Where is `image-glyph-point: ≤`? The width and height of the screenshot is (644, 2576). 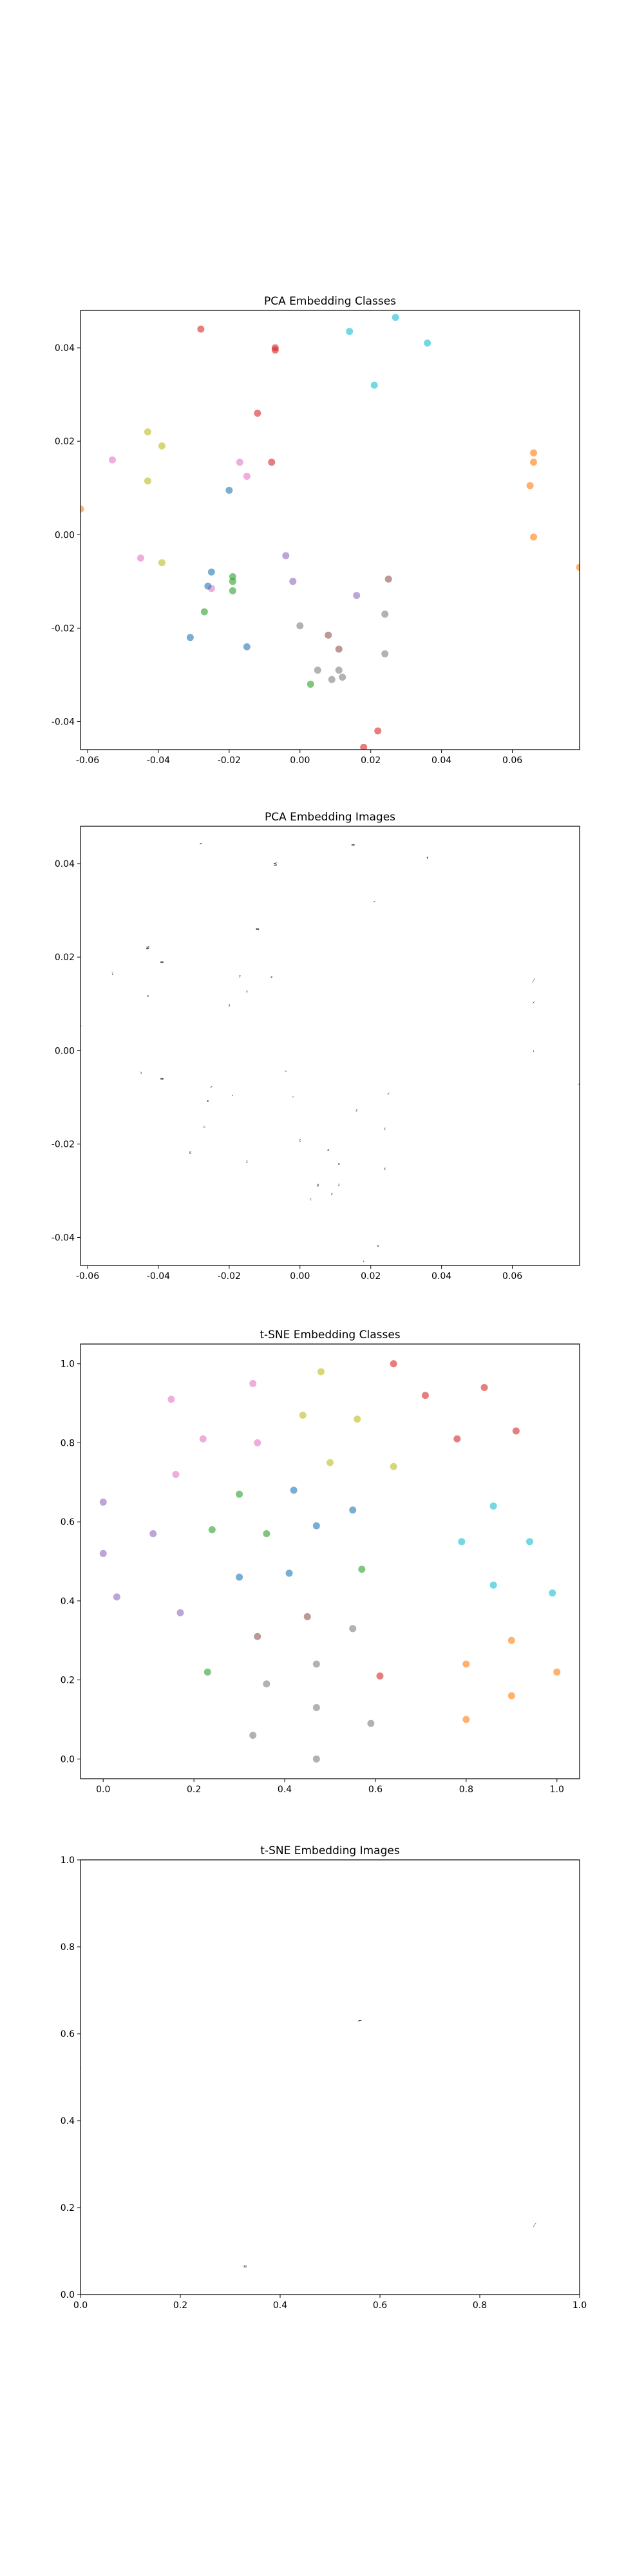
image-glyph-point: ≤ is located at coordinates (276, 864).